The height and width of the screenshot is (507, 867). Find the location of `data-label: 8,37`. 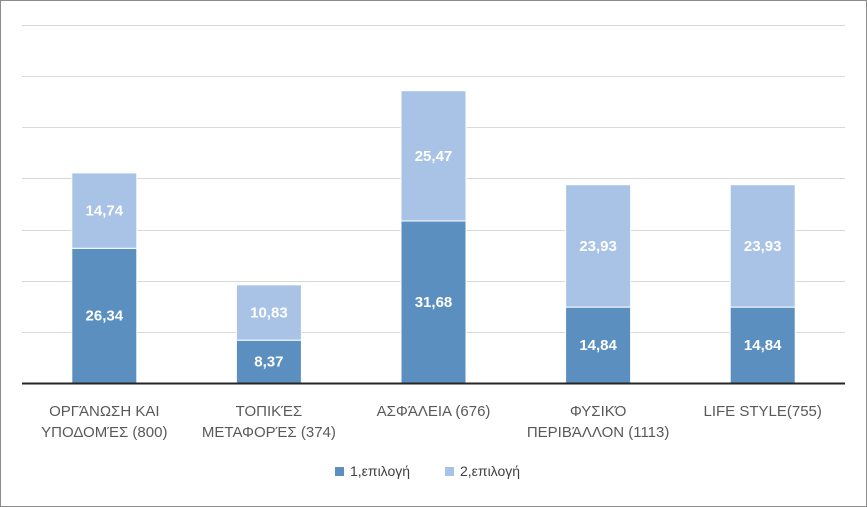

data-label: 8,37 is located at coordinates (268, 362).